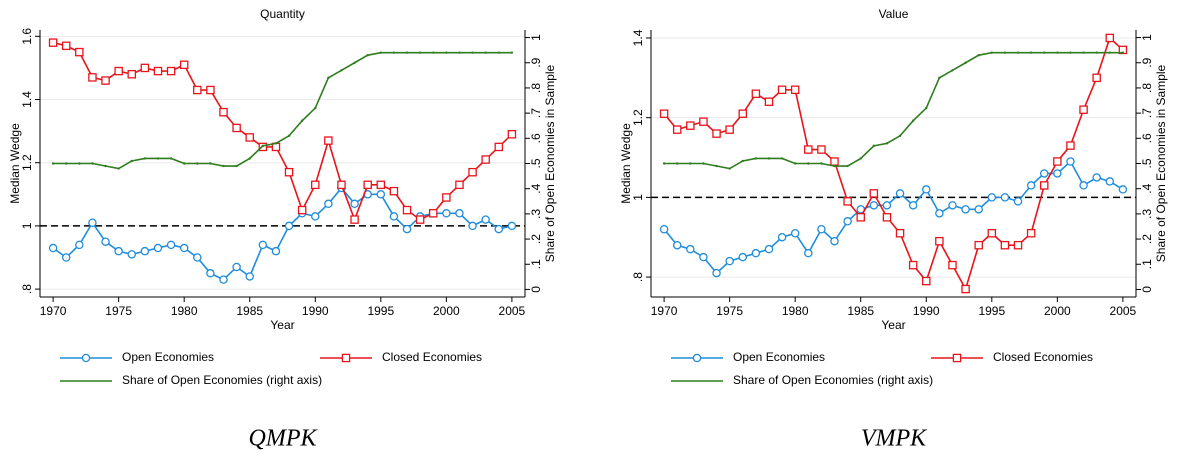 This screenshot has height=461, width=1182. What do you see at coordinates (446, 311) in the screenshot?
I see `x-tick-label: 2000` at bounding box center [446, 311].